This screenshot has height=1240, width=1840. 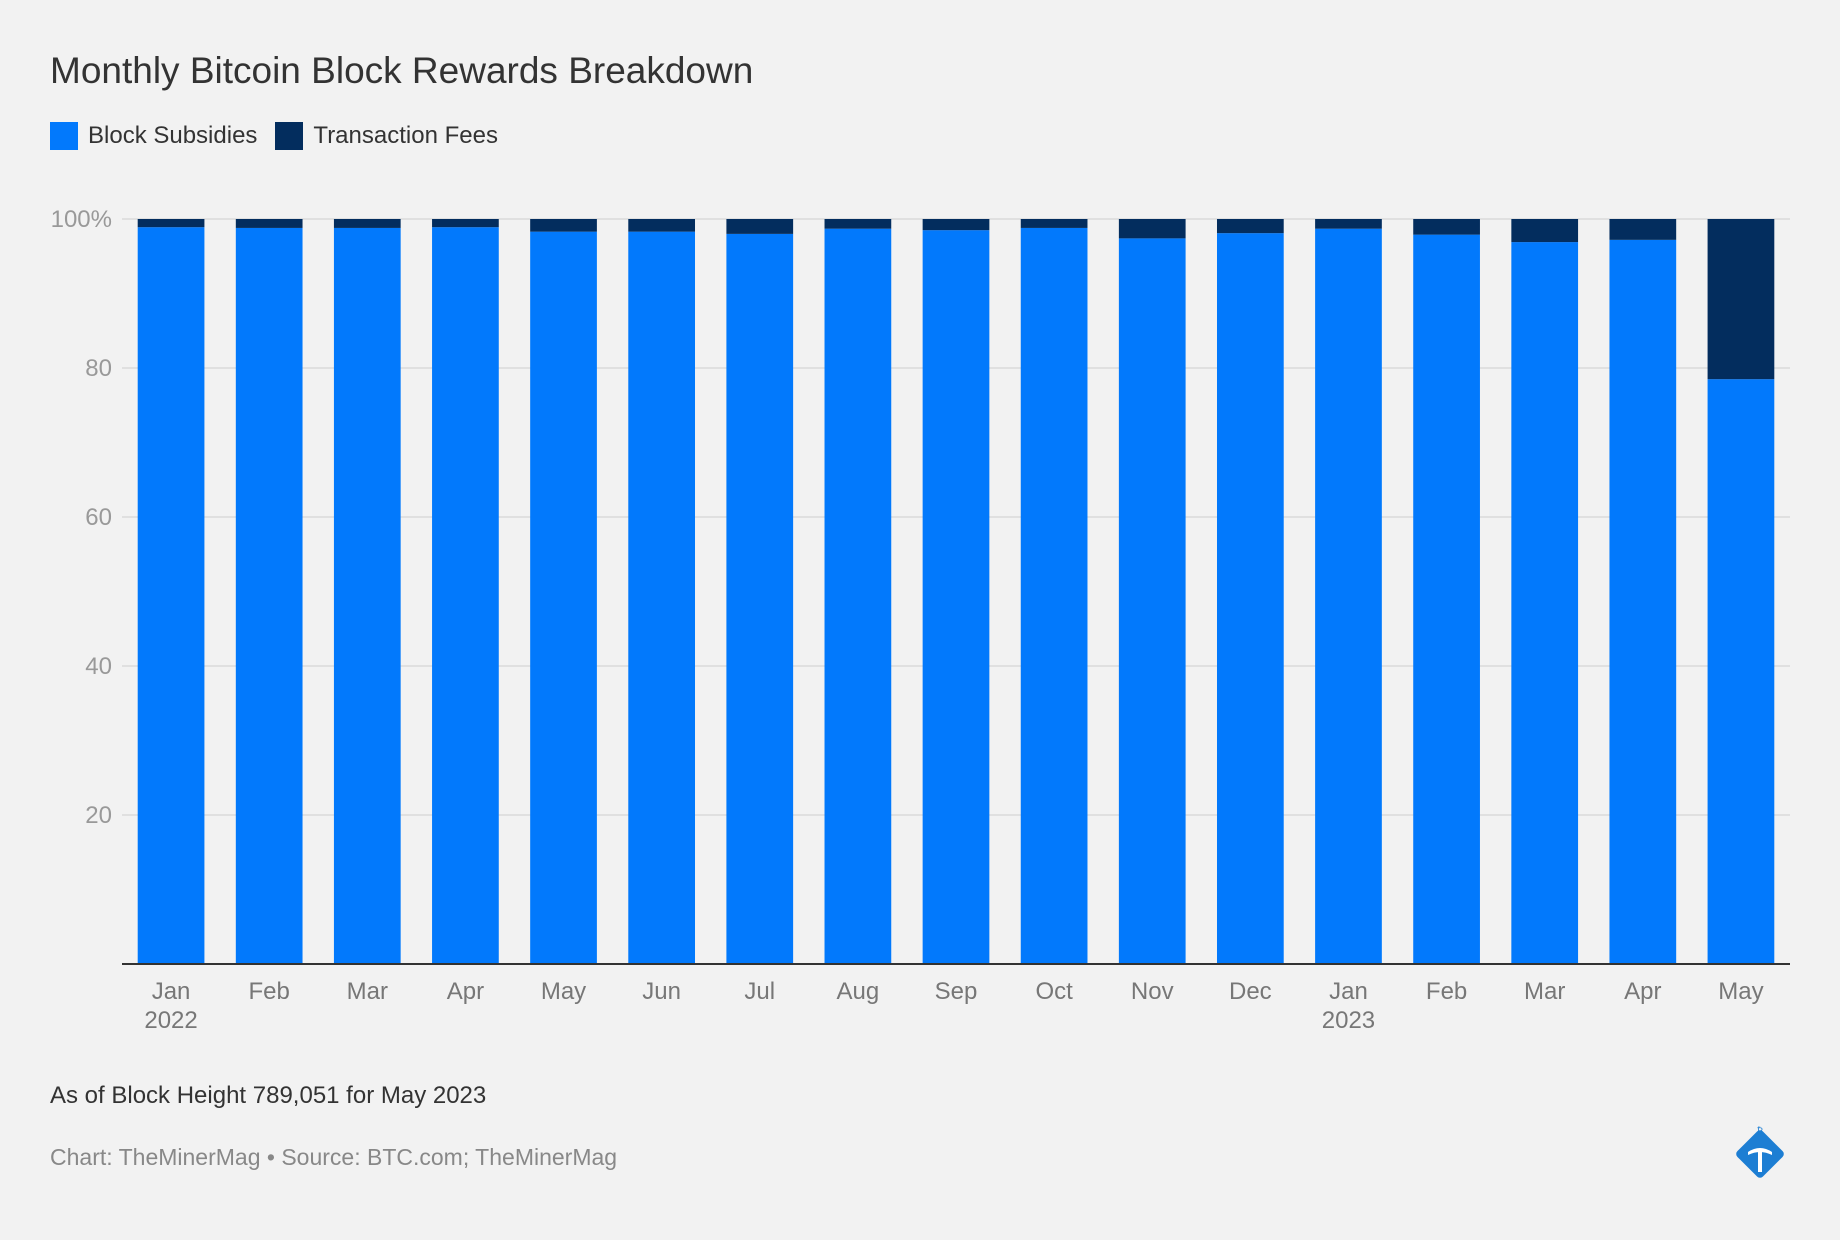 I want to click on legend-item-subsidies: Block Subsidies, so click(x=153, y=136).